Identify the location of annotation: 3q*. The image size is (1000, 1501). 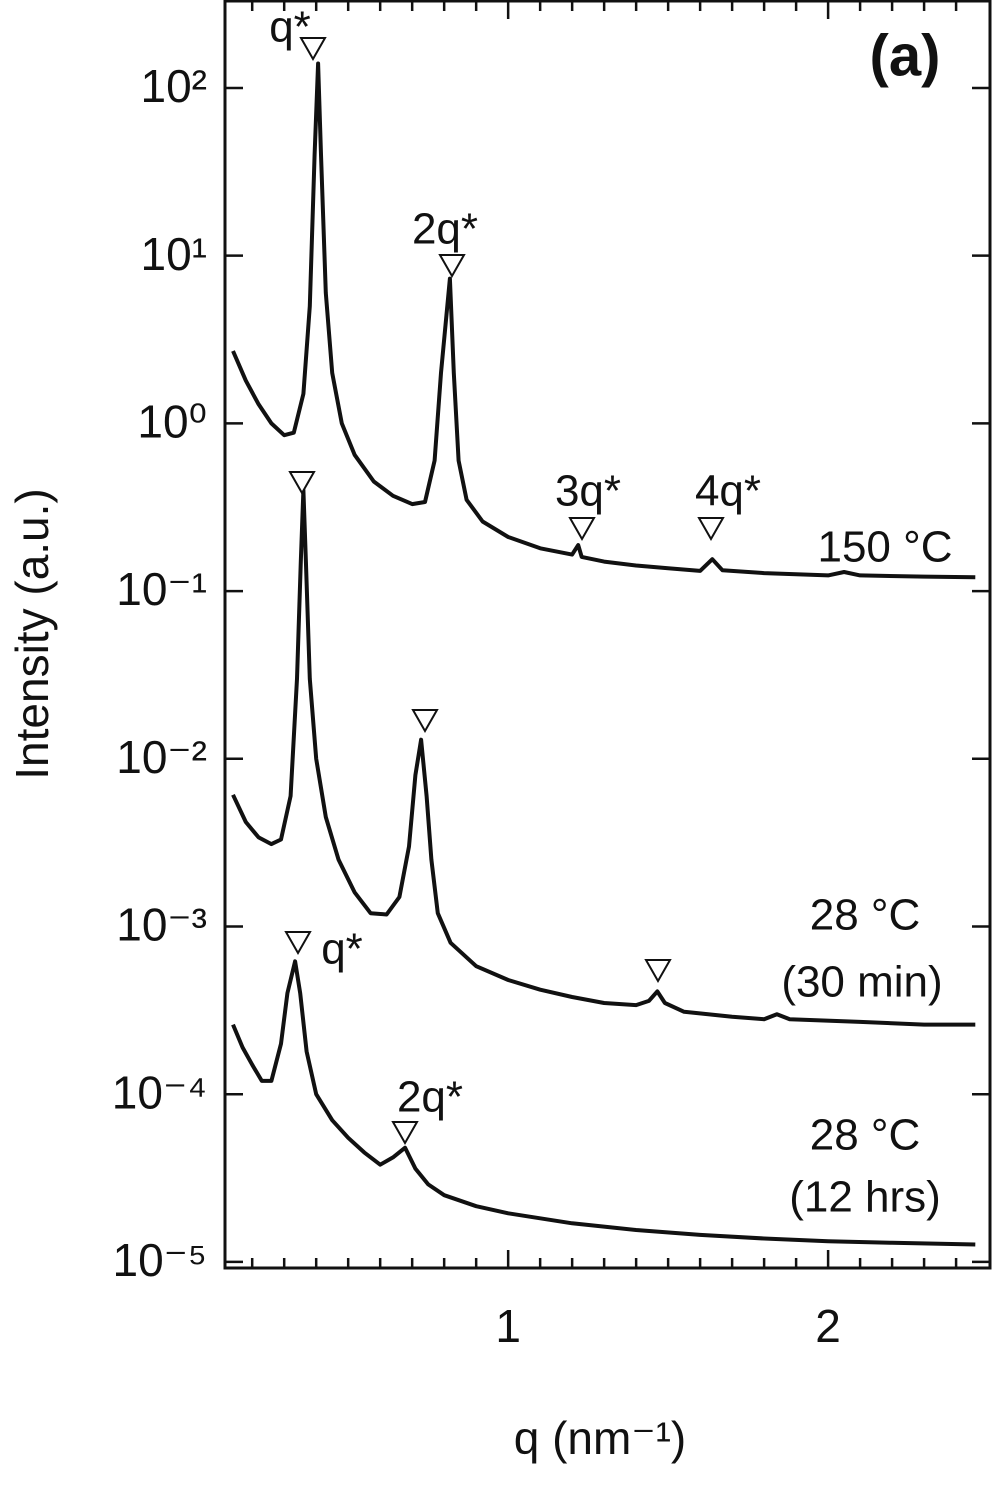
(588, 491).